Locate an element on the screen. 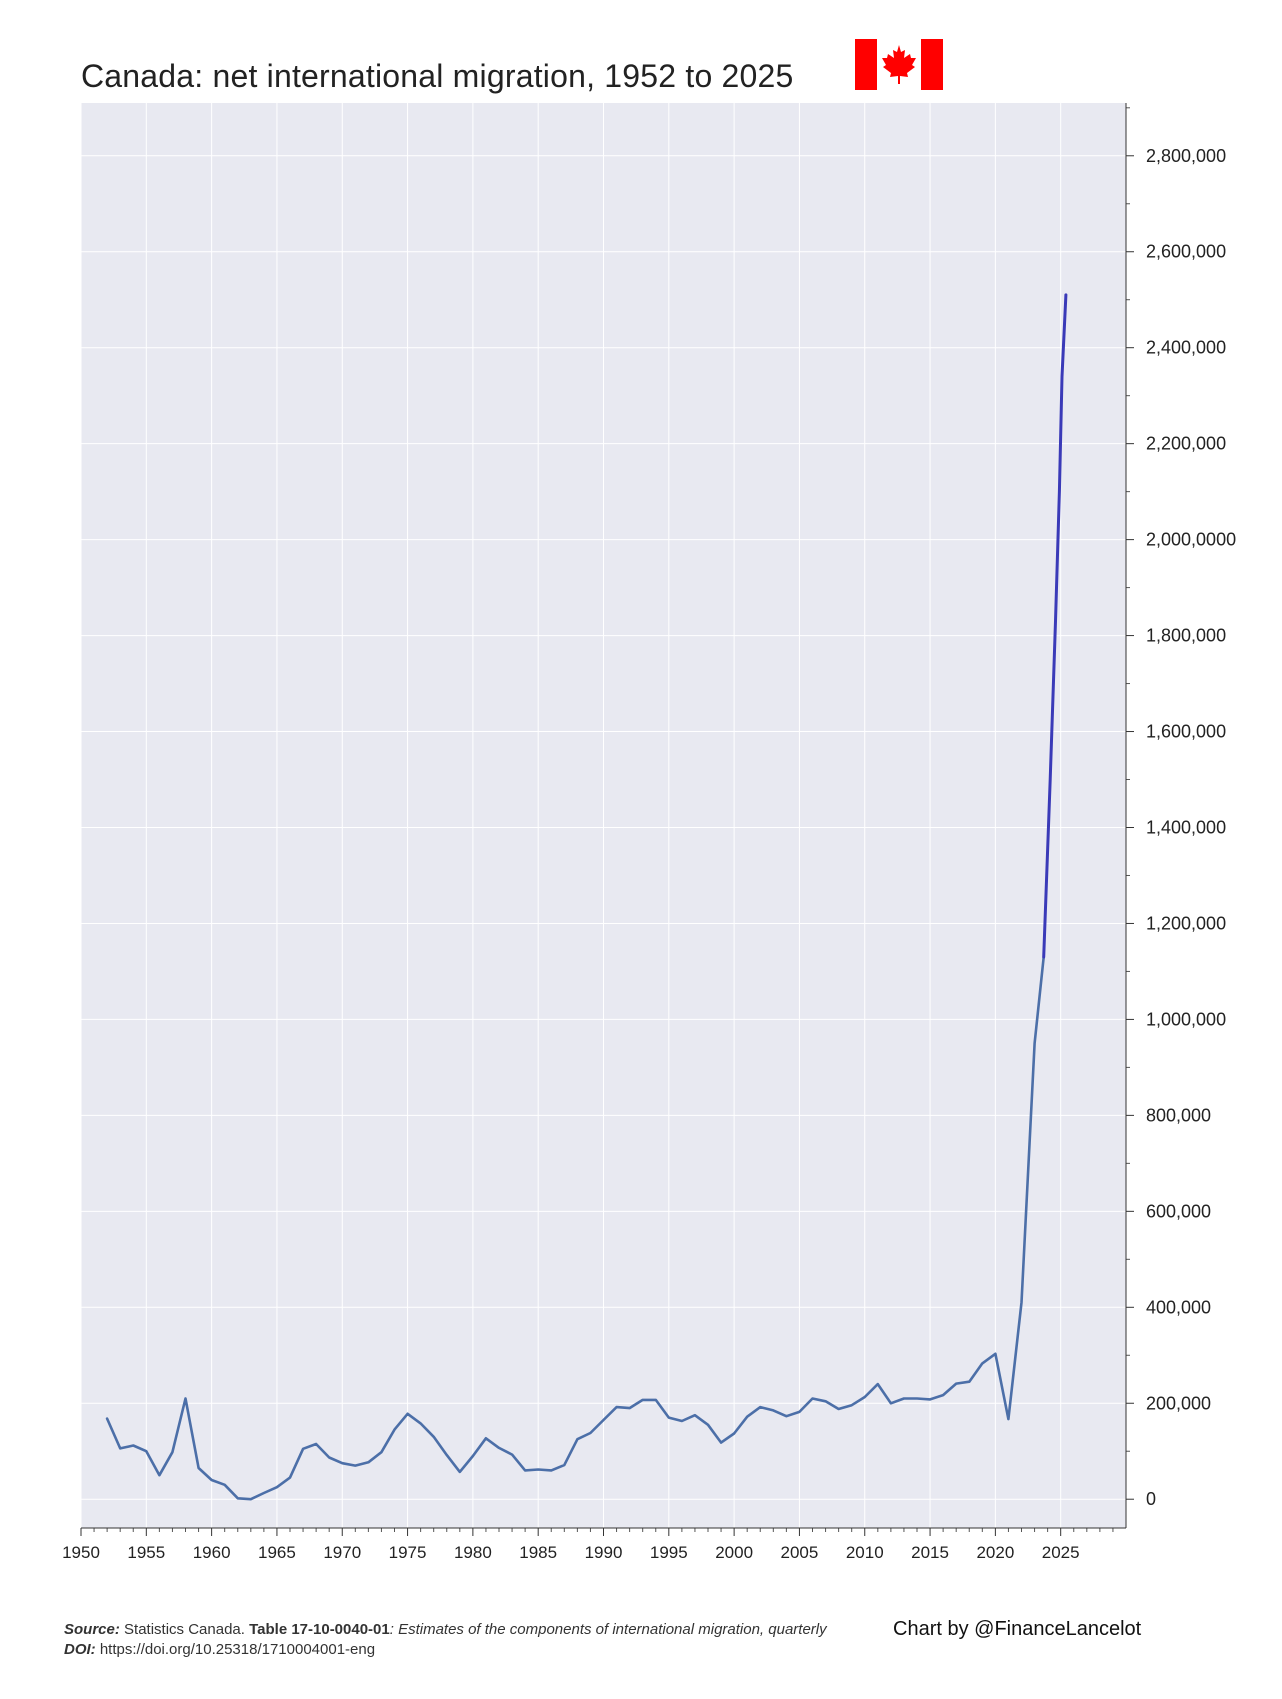 The image size is (1282, 1699). y-tick-label: 2,800,000 is located at coordinates (1186, 156).